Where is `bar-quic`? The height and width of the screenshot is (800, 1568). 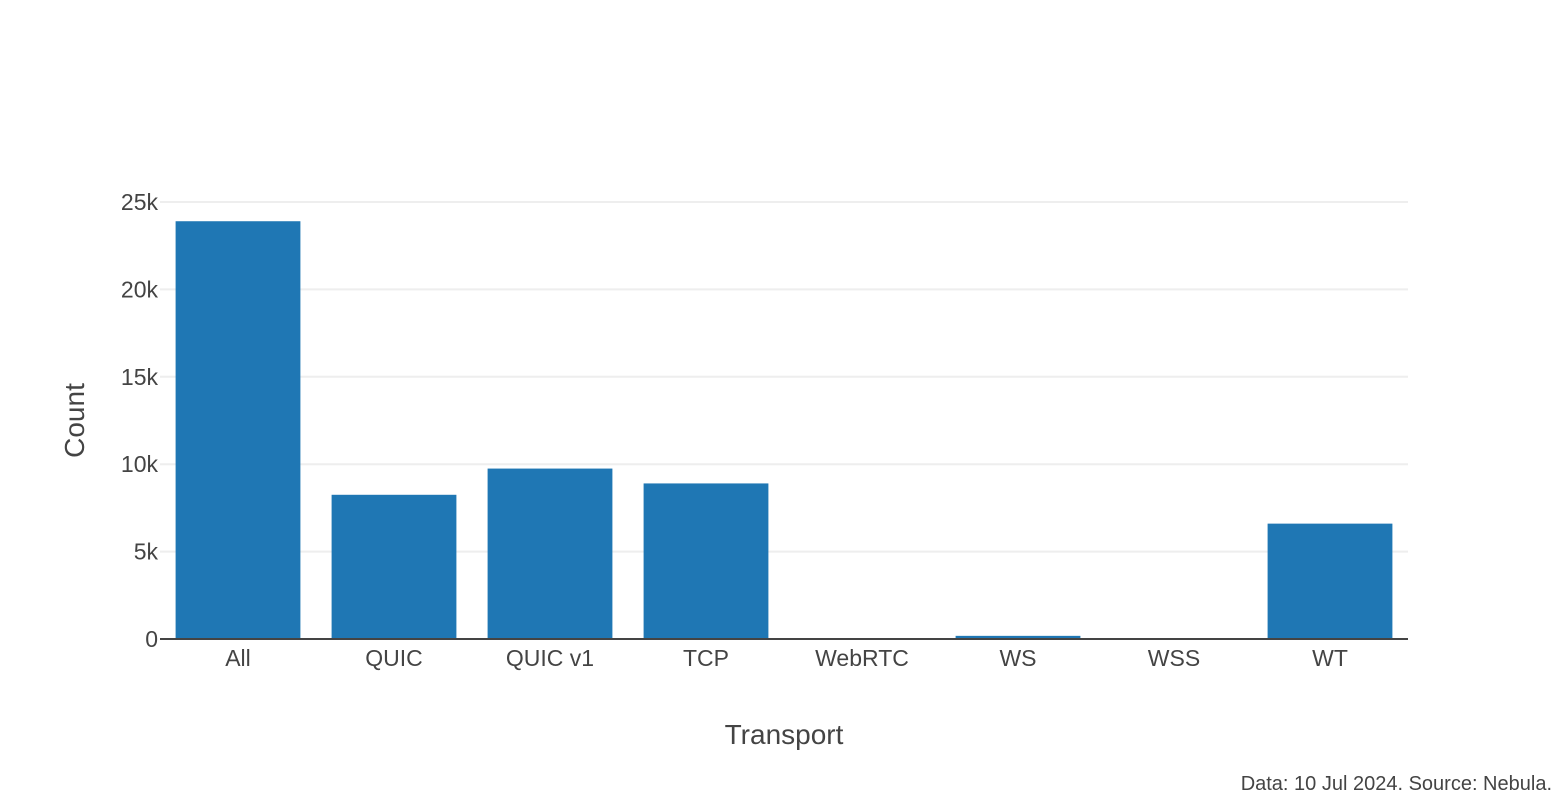 bar-quic is located at coordinates (394, 566).